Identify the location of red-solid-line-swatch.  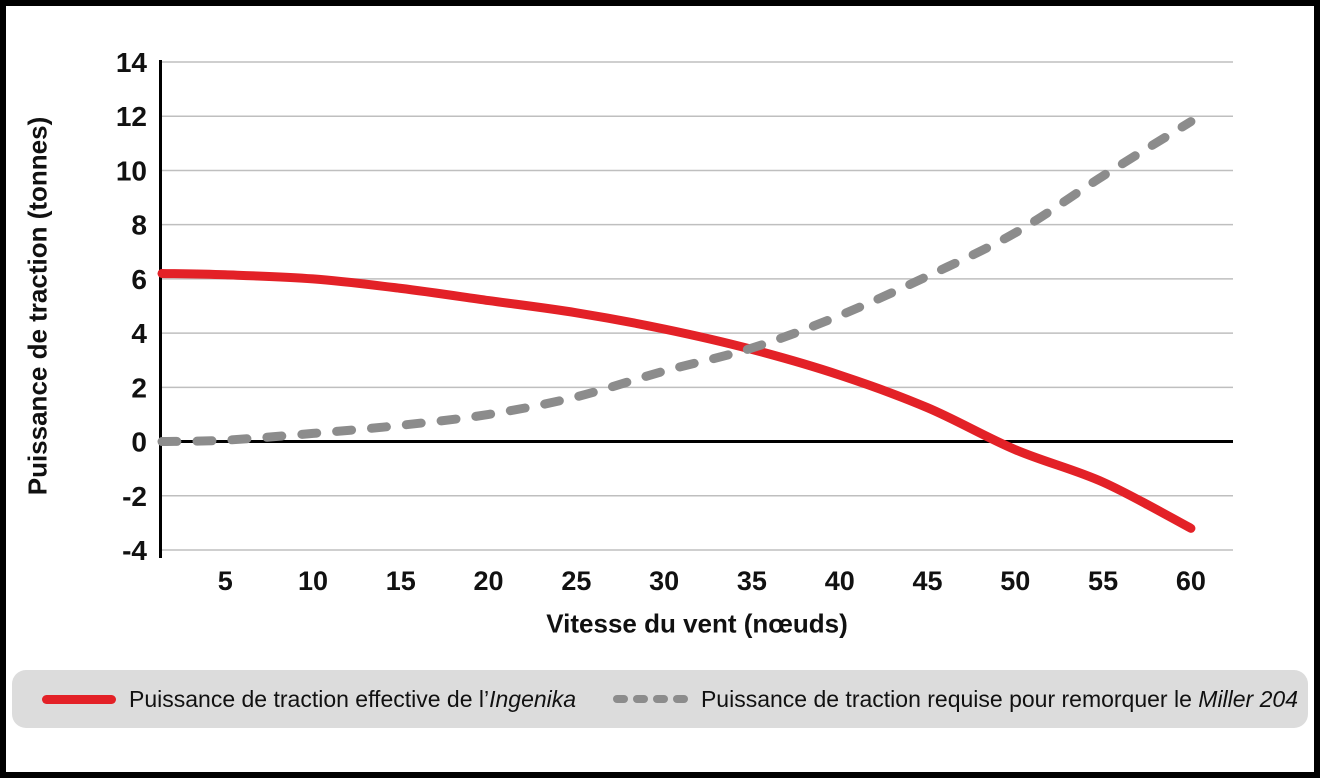
(79, 699).